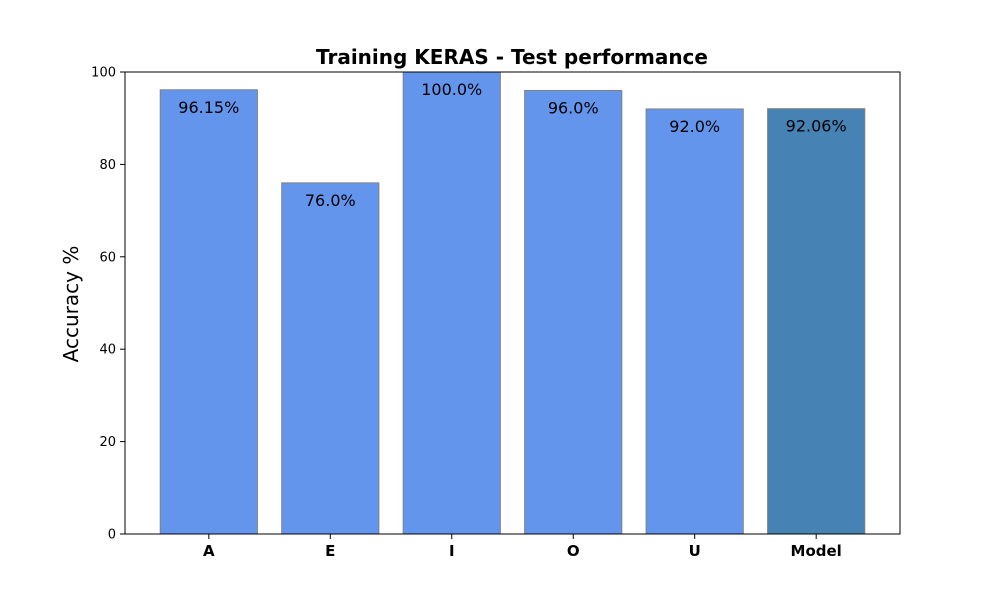 The height and width of the screenshot is (604, 1000). What do you see at coordinates (330, 551) in the screenshot?
I see `x-tick-label-e: E` at bounding box center [330, 551].